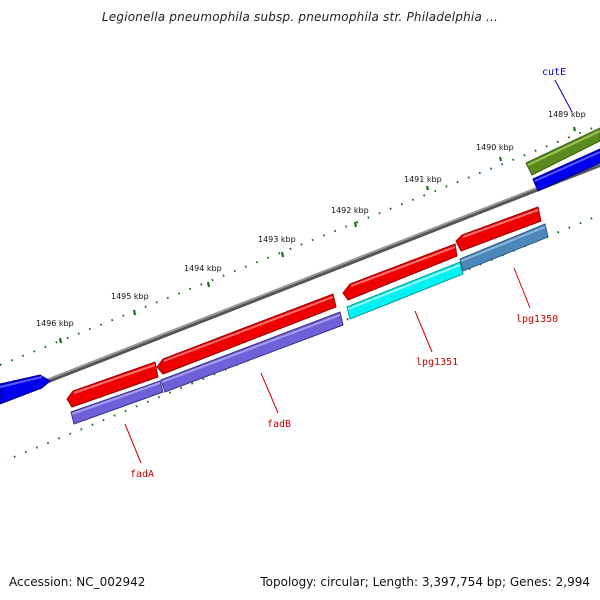 The image size is (600, 600). I want to click on gene-label-cute: cutE, so click(554, 72).